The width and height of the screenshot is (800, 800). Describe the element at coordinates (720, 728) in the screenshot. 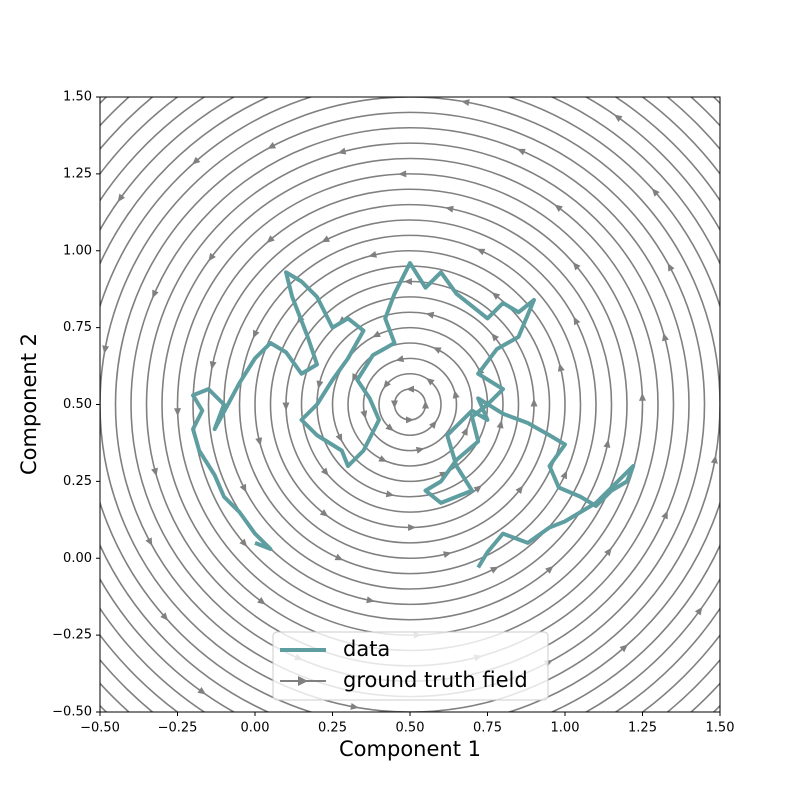

I see `x-tick-label: 1.50` at that location.